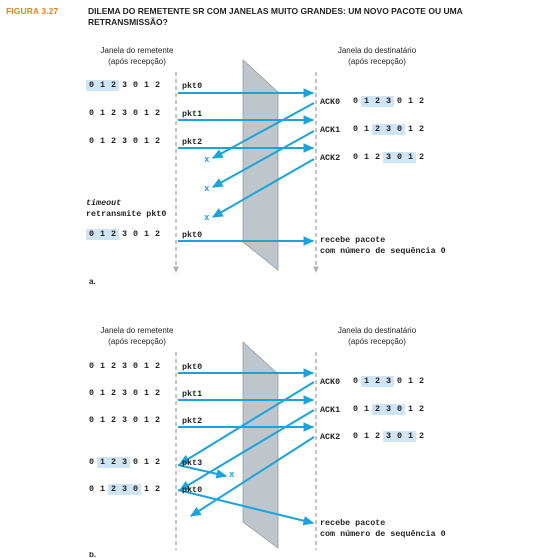 The width and height of the screenshot is (536, 558). I want to click on part-a-label: a., so click(92, 281).